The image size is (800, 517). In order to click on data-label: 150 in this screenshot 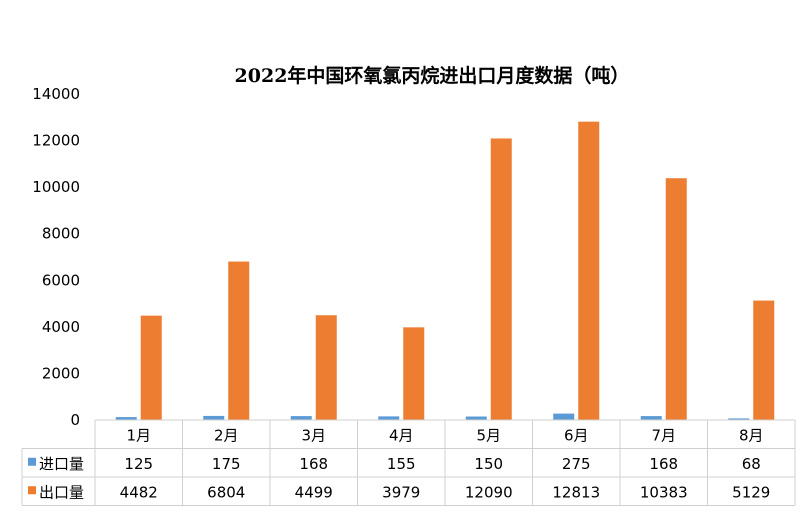, I will do `click(488, 464)`.